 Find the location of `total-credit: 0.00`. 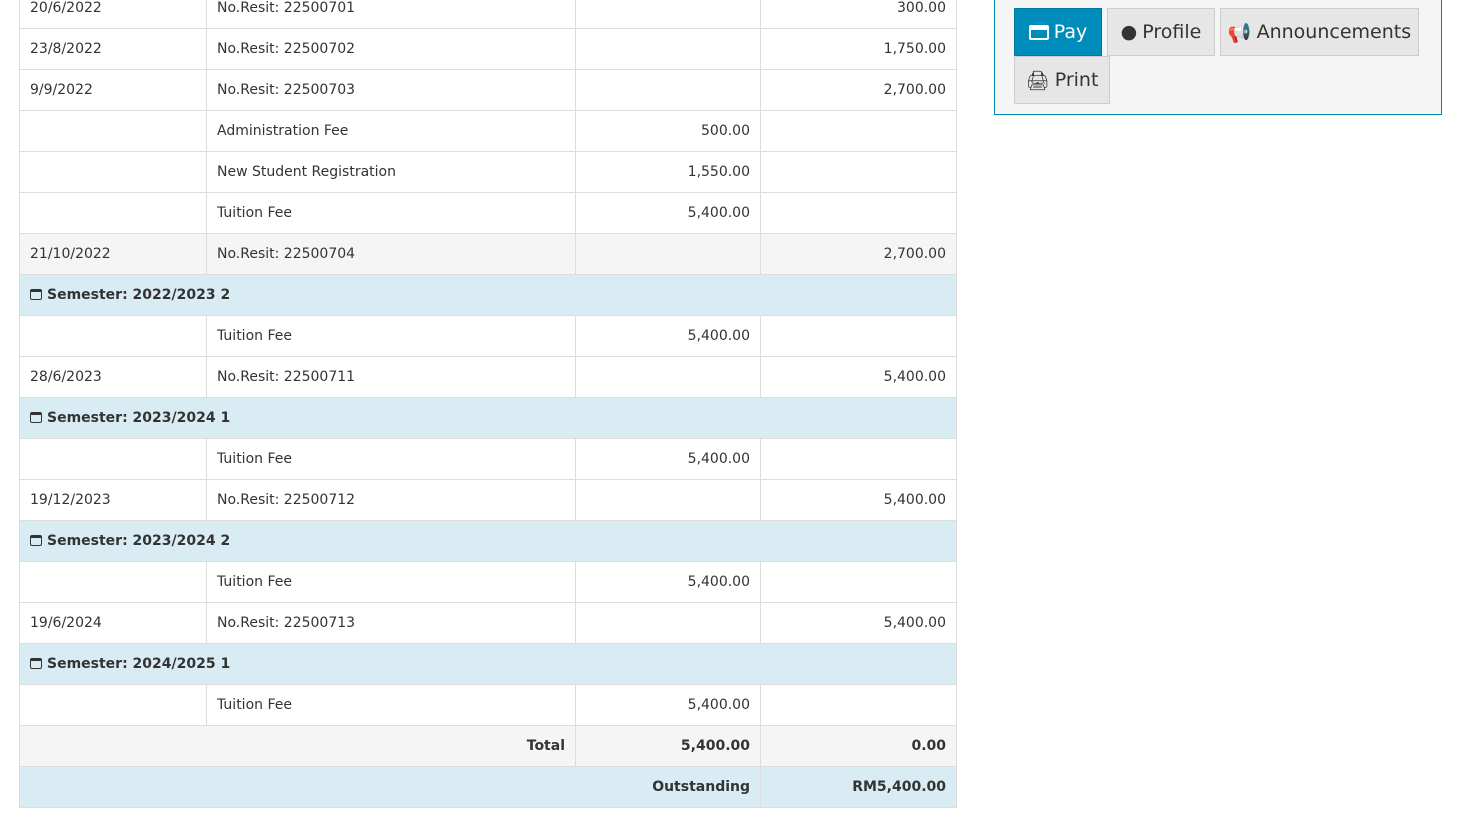

total-credit: 0.00 is located at coordinates (858, 746).